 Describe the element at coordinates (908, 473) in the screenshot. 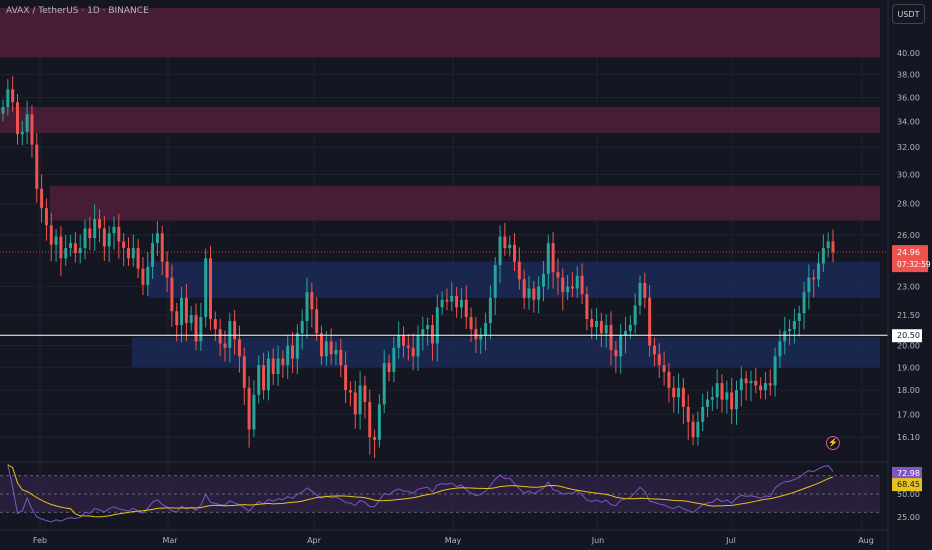

I see `rsi-value: 72.98` at that location.